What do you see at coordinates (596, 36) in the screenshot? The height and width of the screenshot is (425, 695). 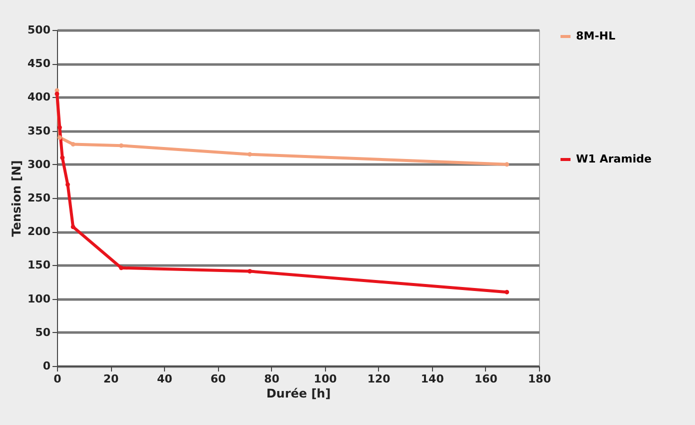 I see `legend-label: 8M-HL` at bounding box center [596, 36].